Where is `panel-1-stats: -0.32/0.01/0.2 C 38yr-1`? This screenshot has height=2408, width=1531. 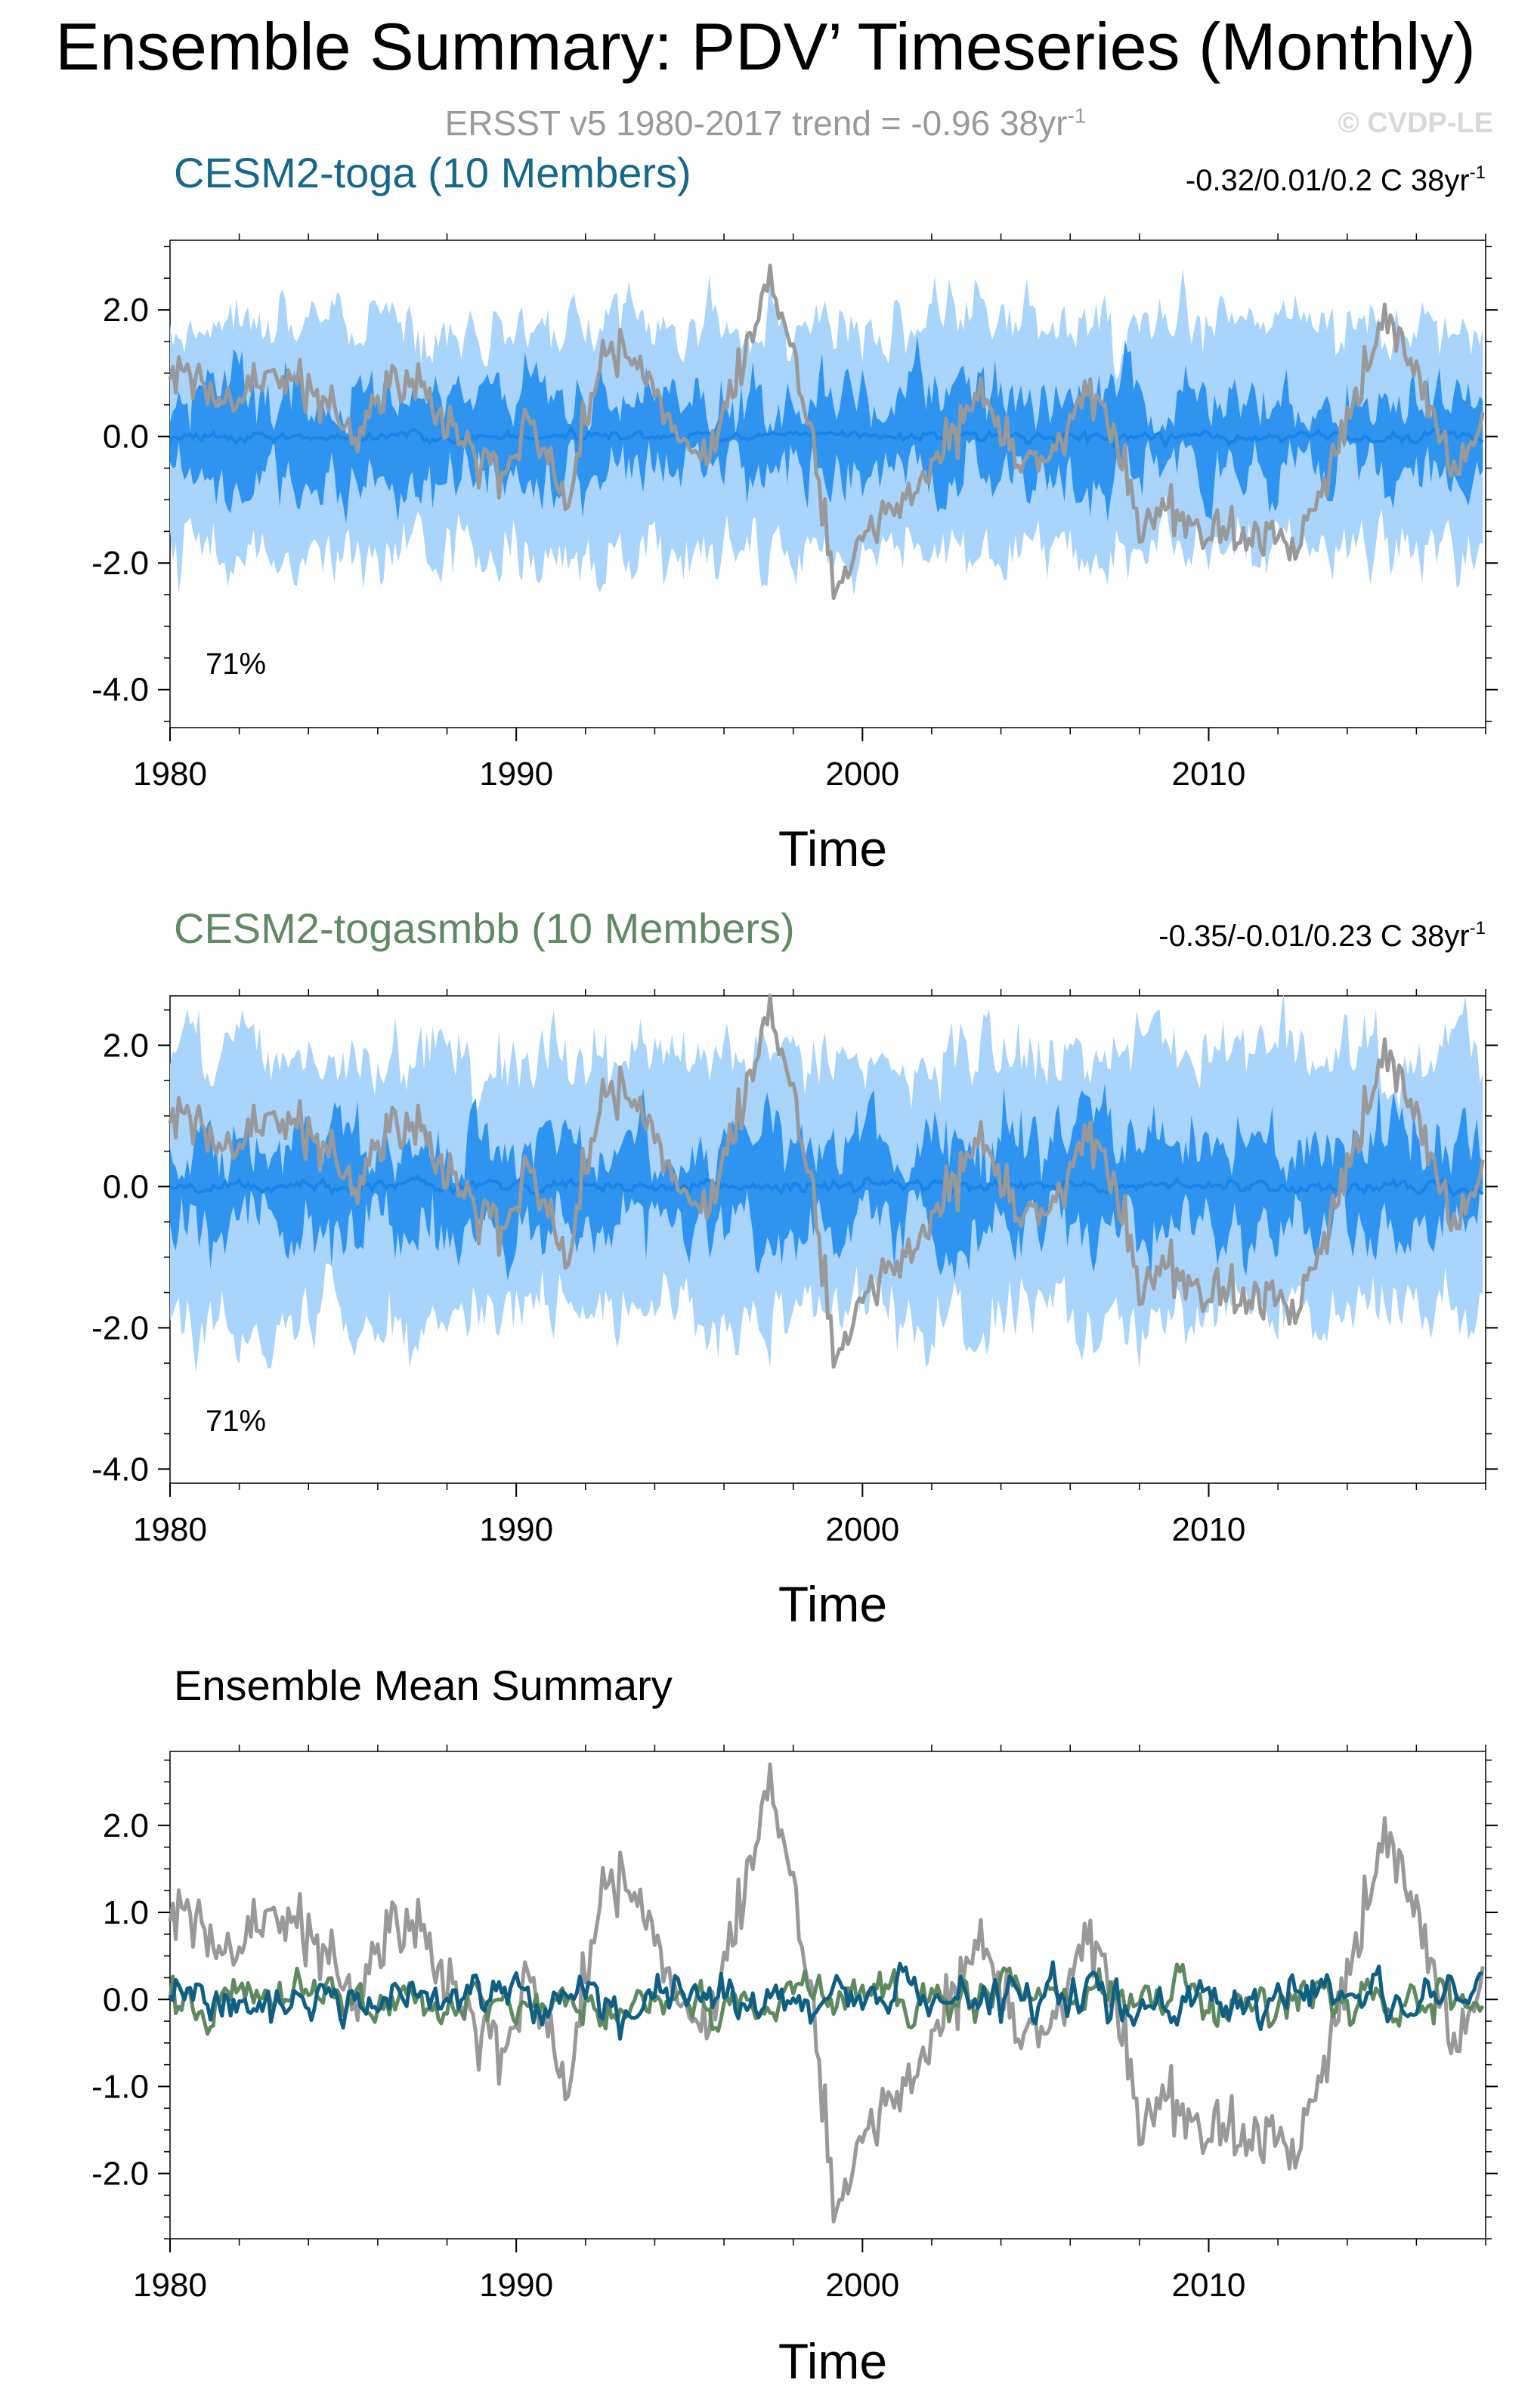
panel-1-stats: -0.32/0.01/0.2 C 38yr-1 is located at coordinates (1336, 179).